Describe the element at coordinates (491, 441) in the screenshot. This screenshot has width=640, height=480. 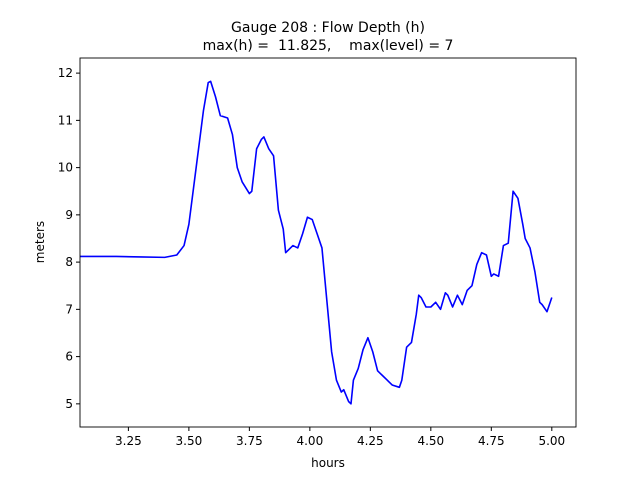
I see `x-tick-label: 4.75` at that location.